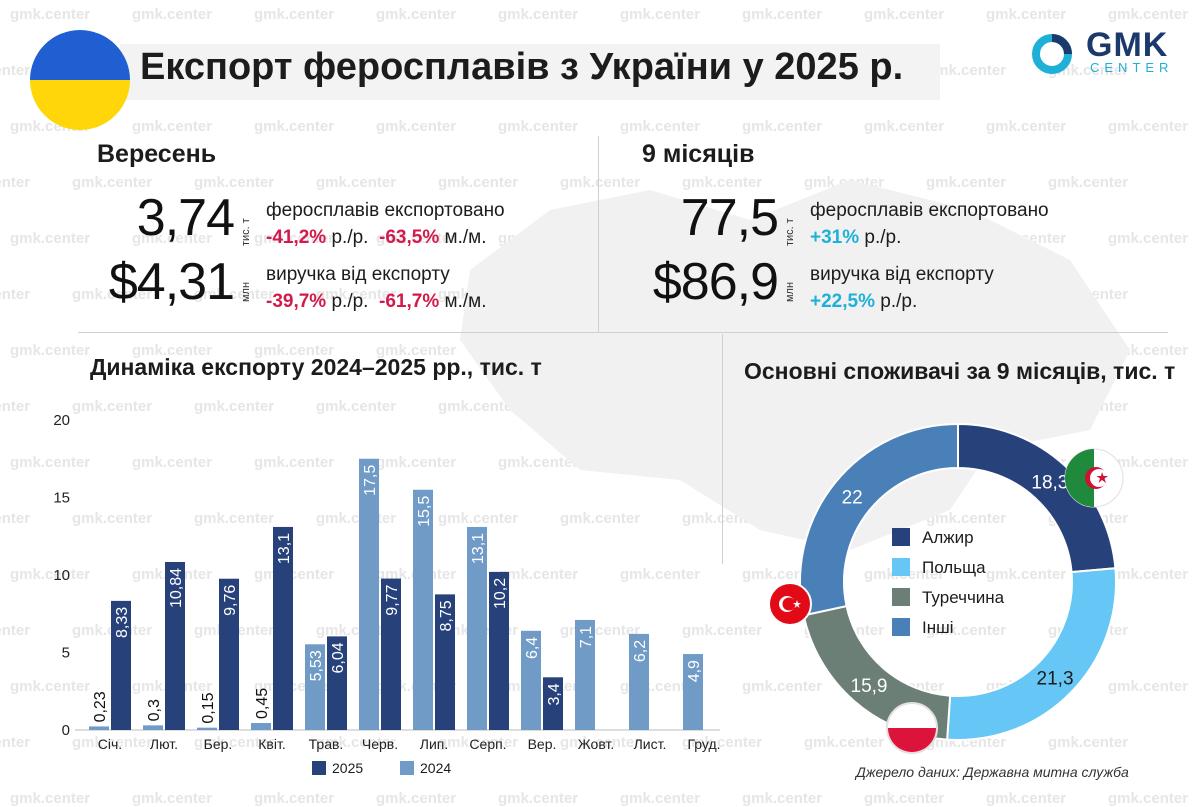 The width and height of the screenshot is (1200, 807). I want to click on donut-legend-swatch-algeria, so click(901, 537).